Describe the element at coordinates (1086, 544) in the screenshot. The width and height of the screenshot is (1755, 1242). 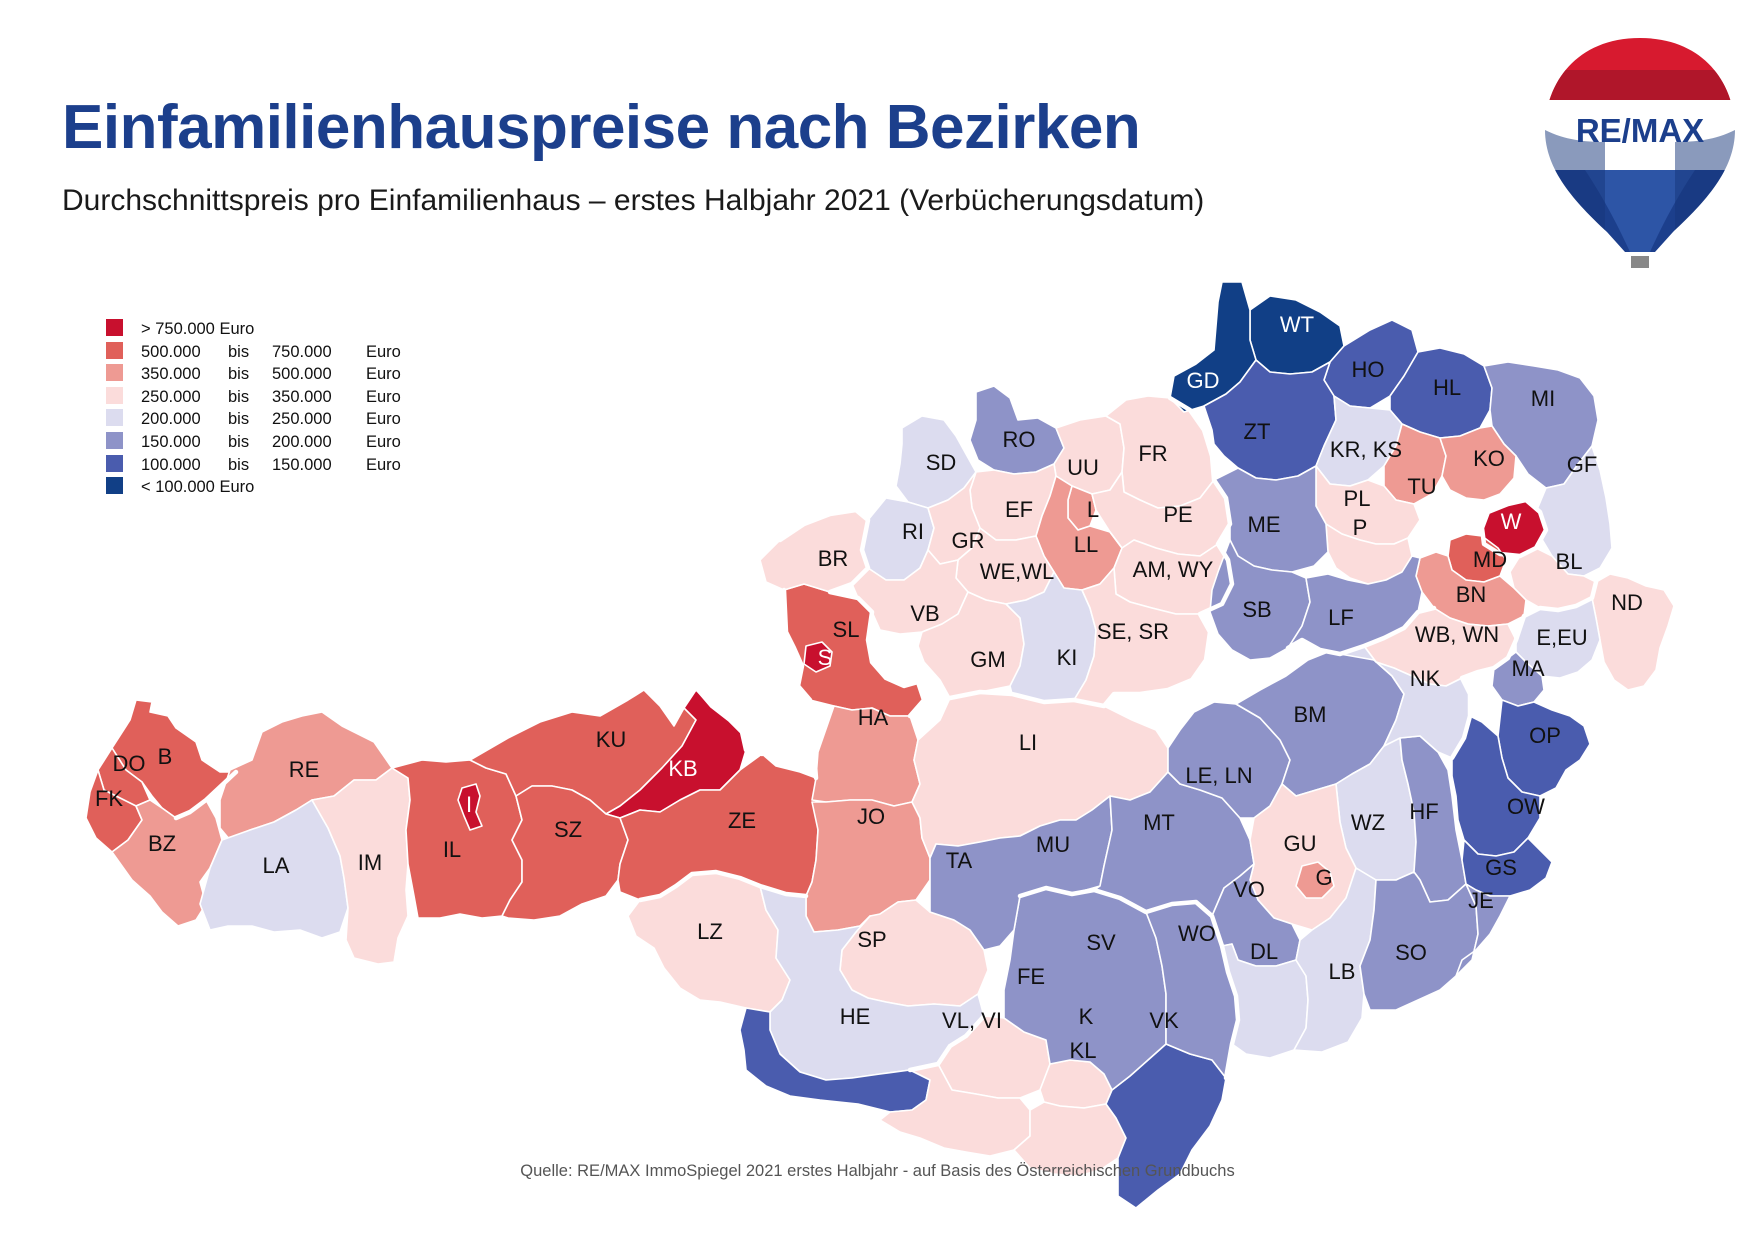
I see `district-label: LL` at that location.